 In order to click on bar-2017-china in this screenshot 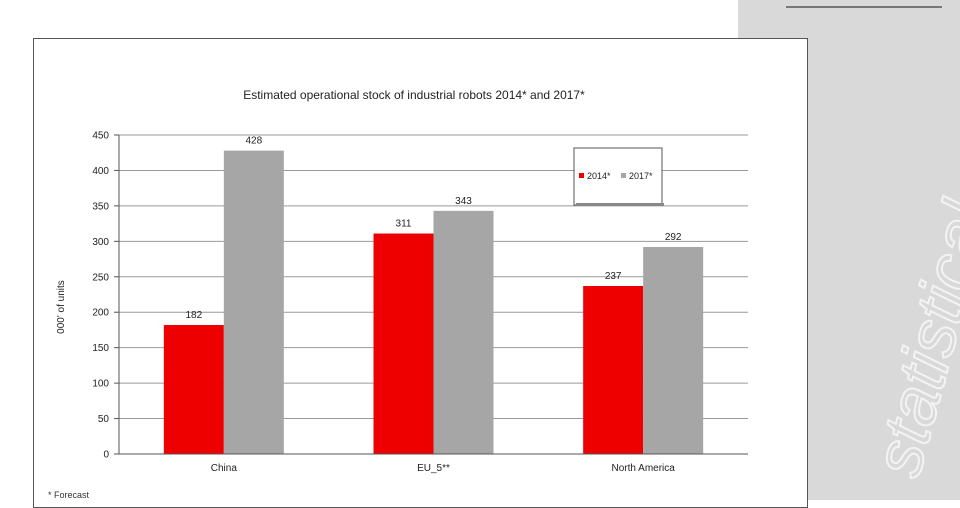, I will do `click(253, 302)`.